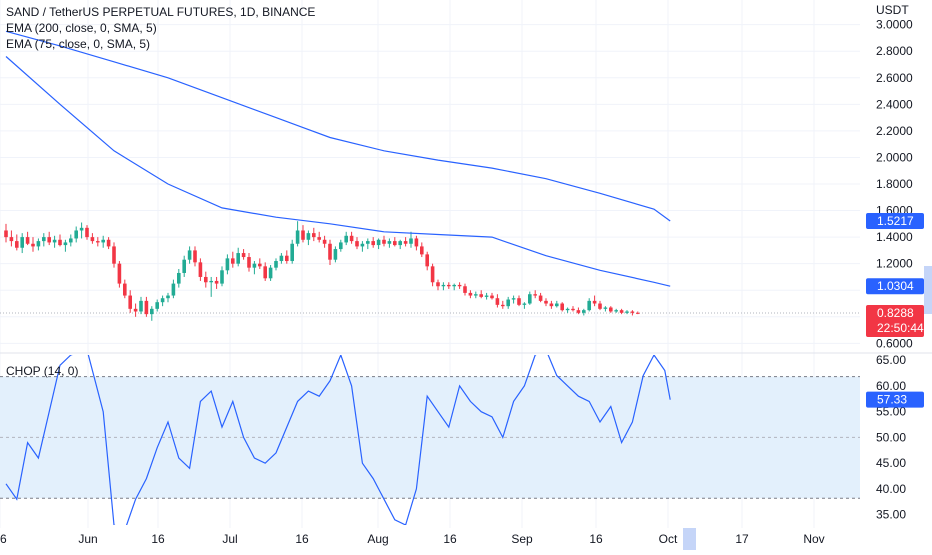 Image resolution: width=932 pixels, height=555 pixels. What do you see at coordinates (895, 399) in the screenshot?
I see `chop-value-tag` at bounding box center [895, 399].